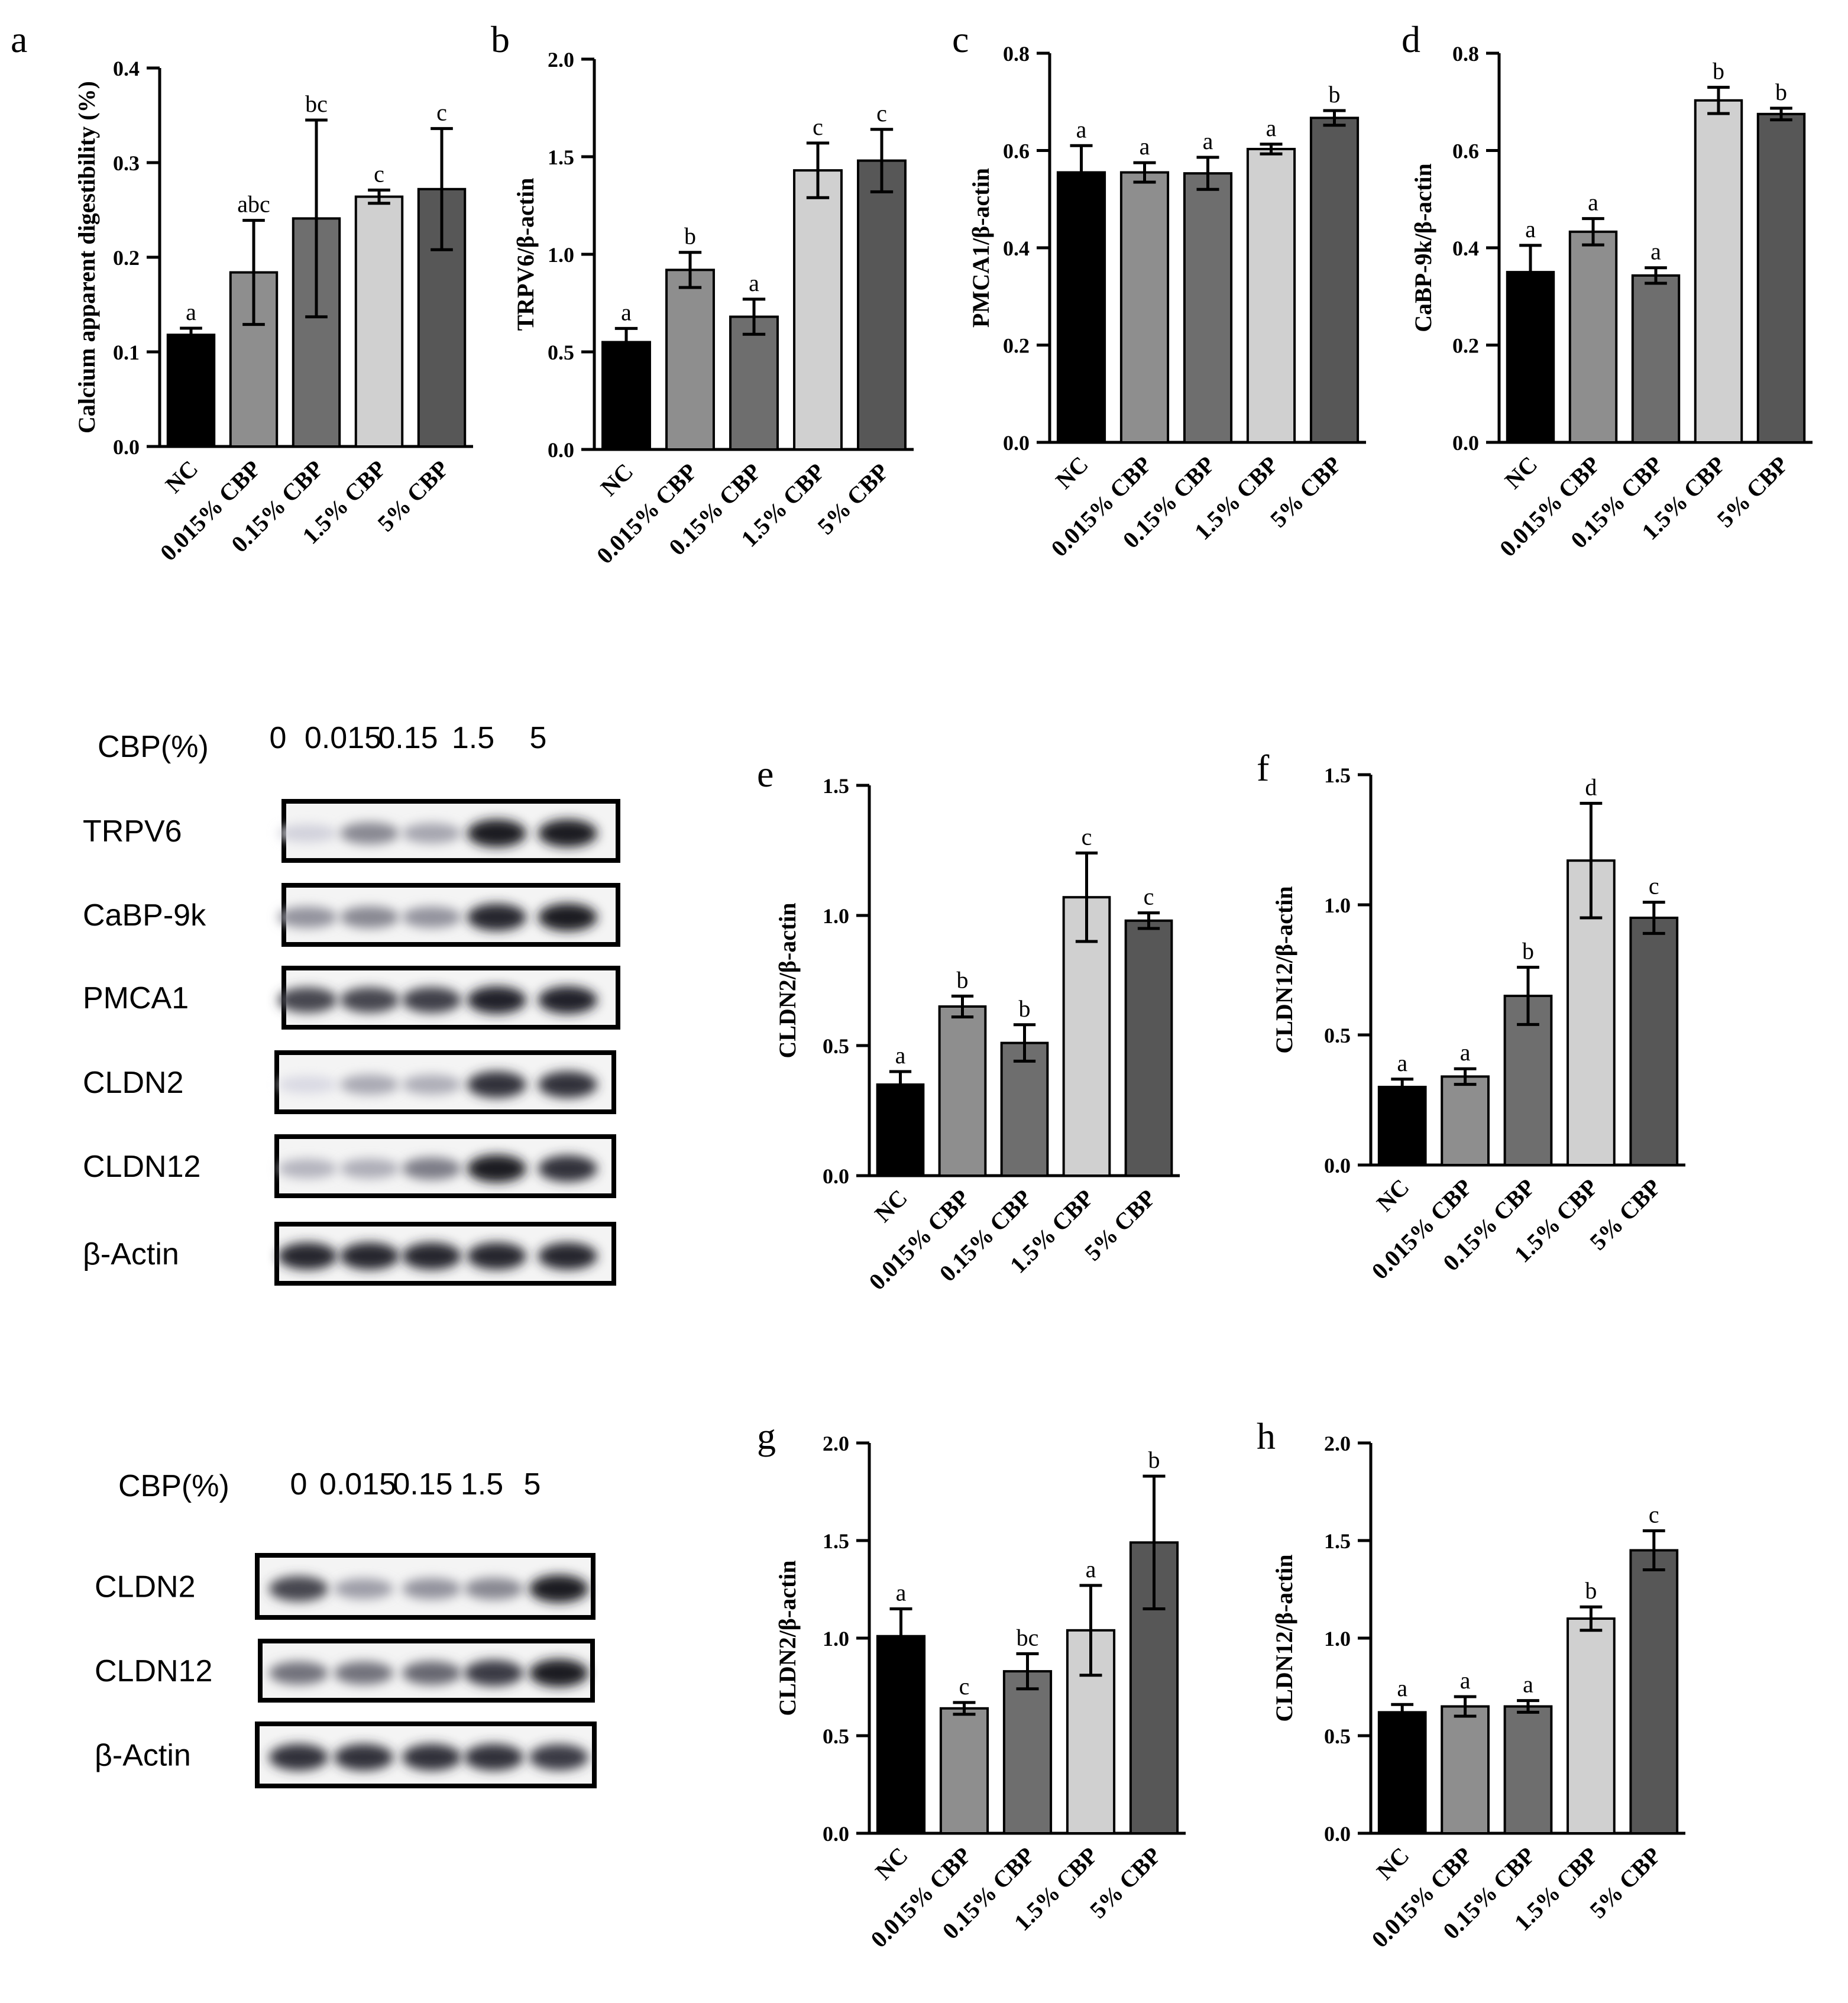 Image resolution: width=1848 pixels, height=2003 pixels. Describe the element at coordinates (525, 254) in the screenshot. I see `y-axis-title: TRPV6/β-actin` at that location.